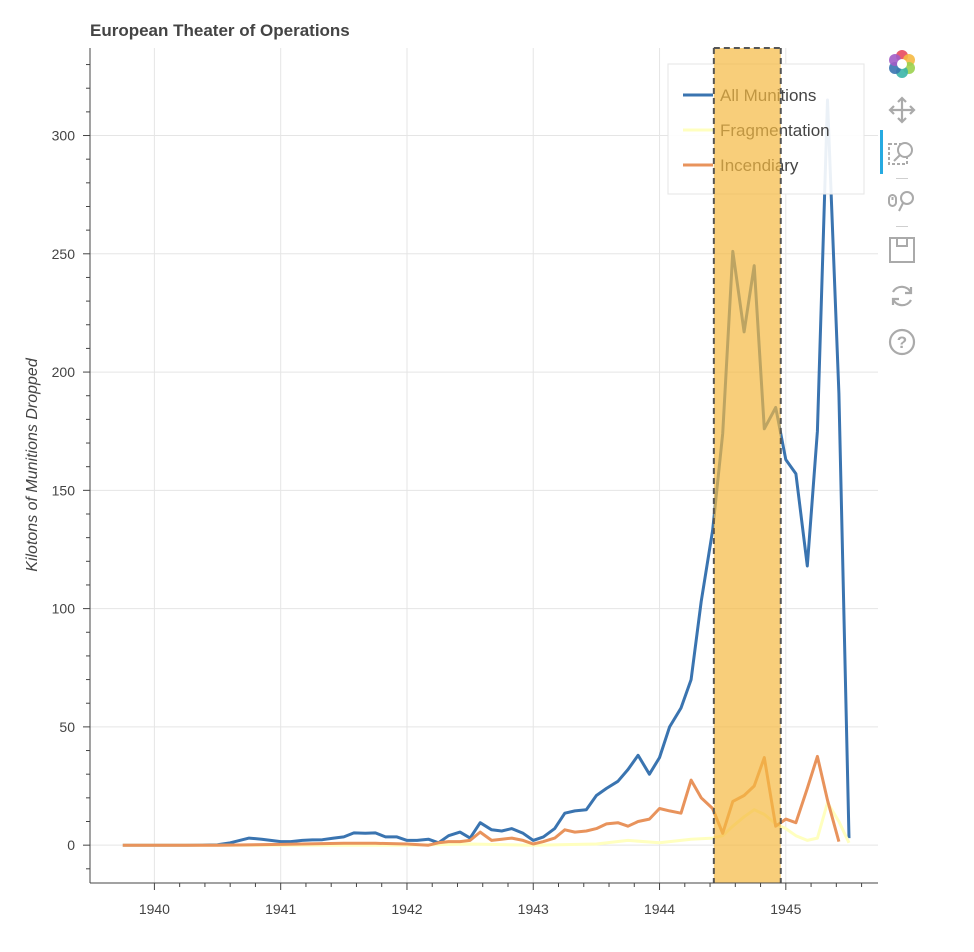  I want to click on toolbar: ?, so click(902, 204).